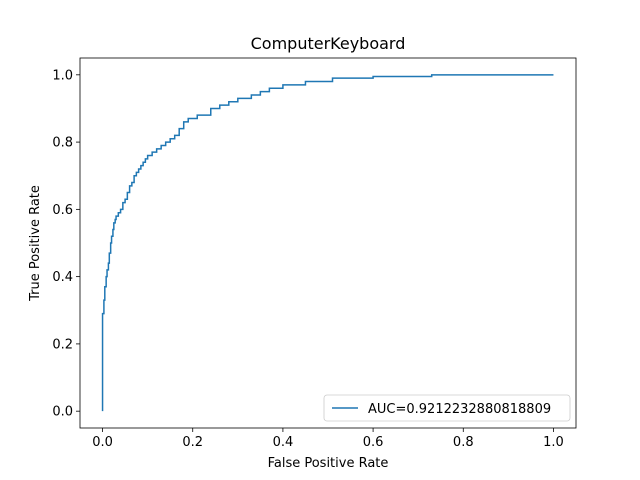 The height and width of the screenshot is (480, 640). I want to click on x-tick-label: 0.0, so click(102, 442).